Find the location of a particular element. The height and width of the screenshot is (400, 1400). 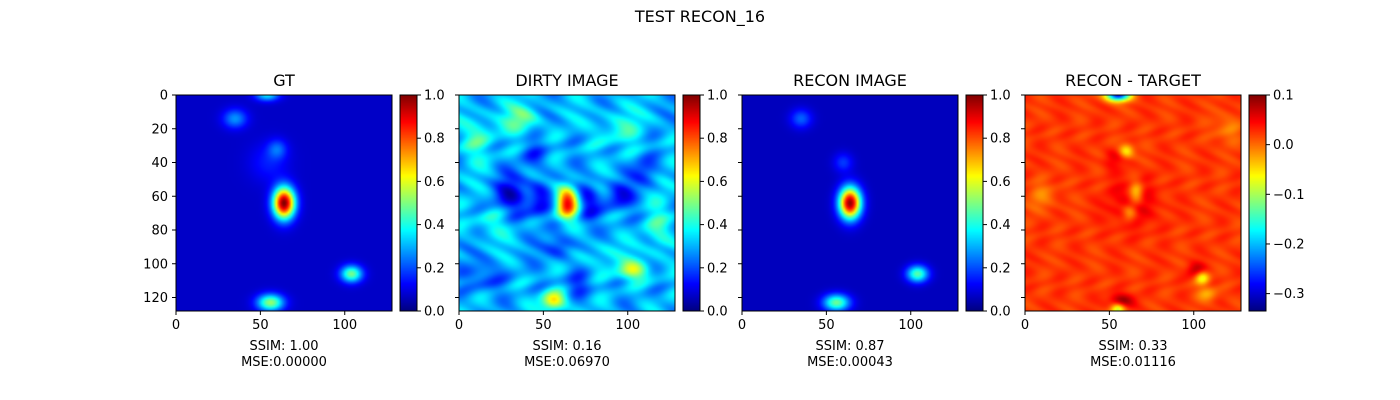

y-tick-label: 40 is located at coordinates (159, 163).